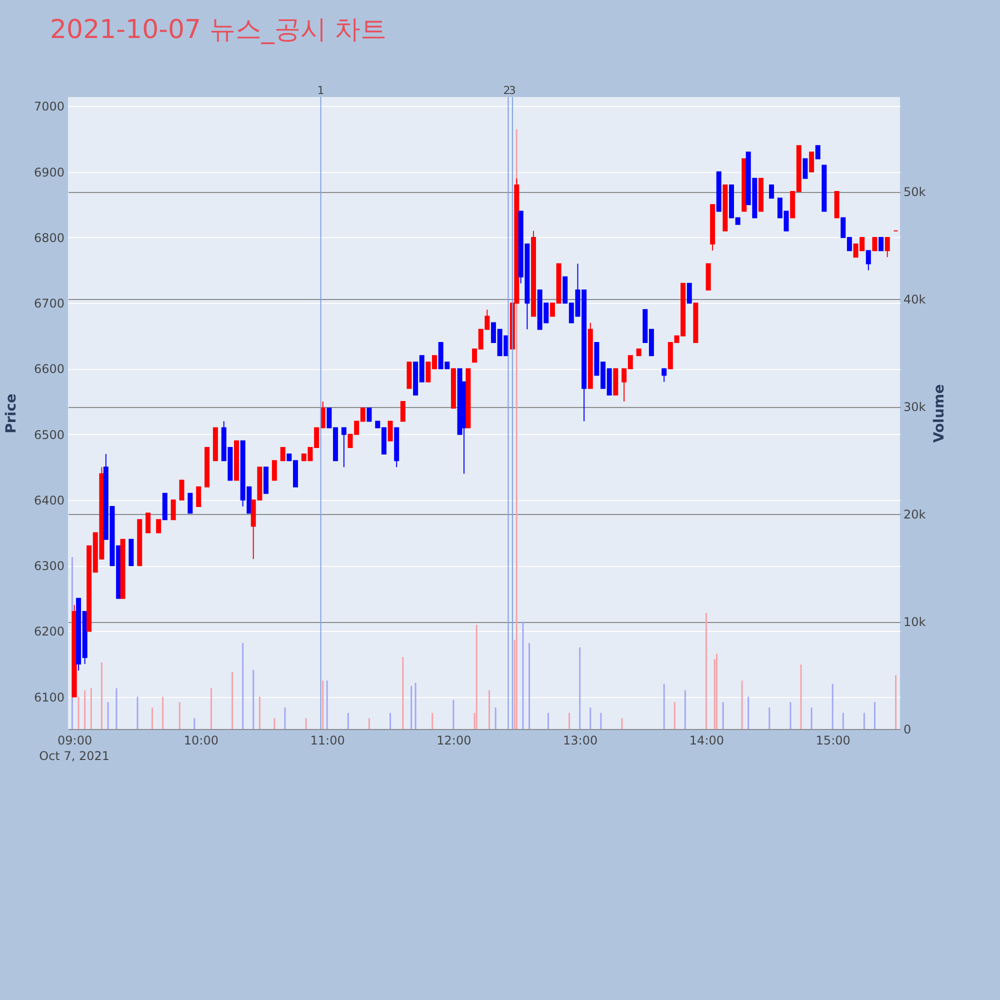 This screenshot has height=1000, width=1000. Describe the element at coordinates (833, 741) in the screenshot. I see `x-tick-label: 15:00` at that location.